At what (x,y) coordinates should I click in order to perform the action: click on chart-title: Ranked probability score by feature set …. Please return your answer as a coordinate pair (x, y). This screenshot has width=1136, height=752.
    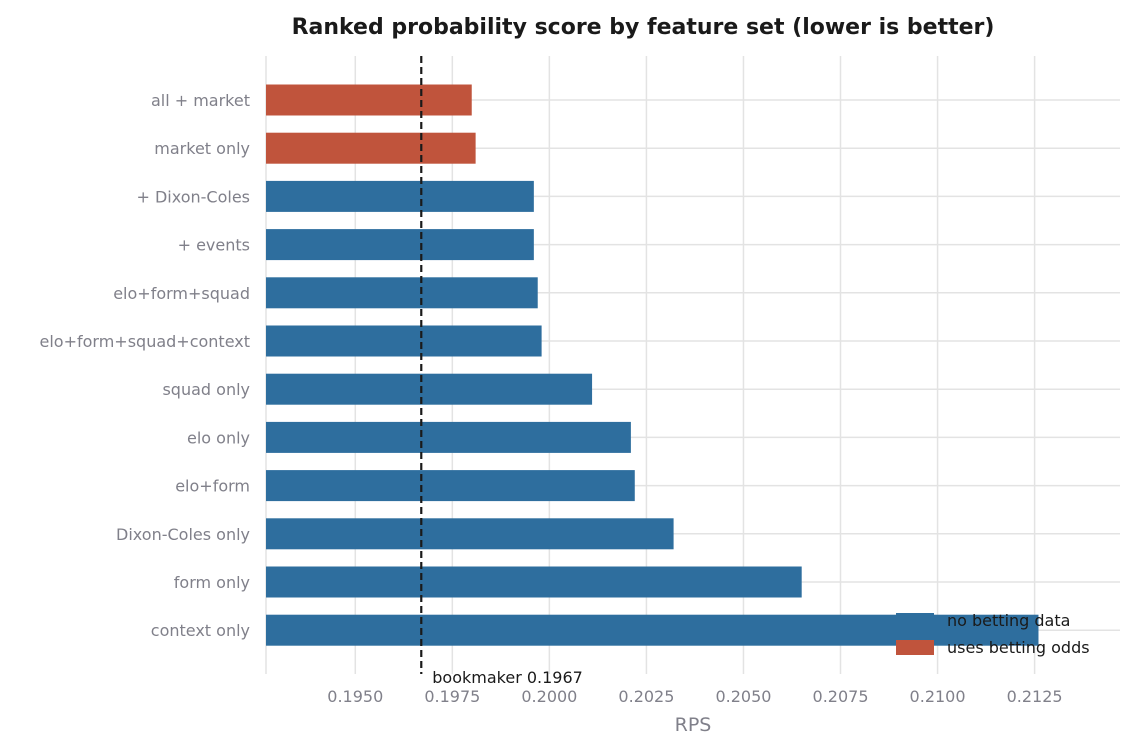
    Looking at the image, I should click on (643, 27).